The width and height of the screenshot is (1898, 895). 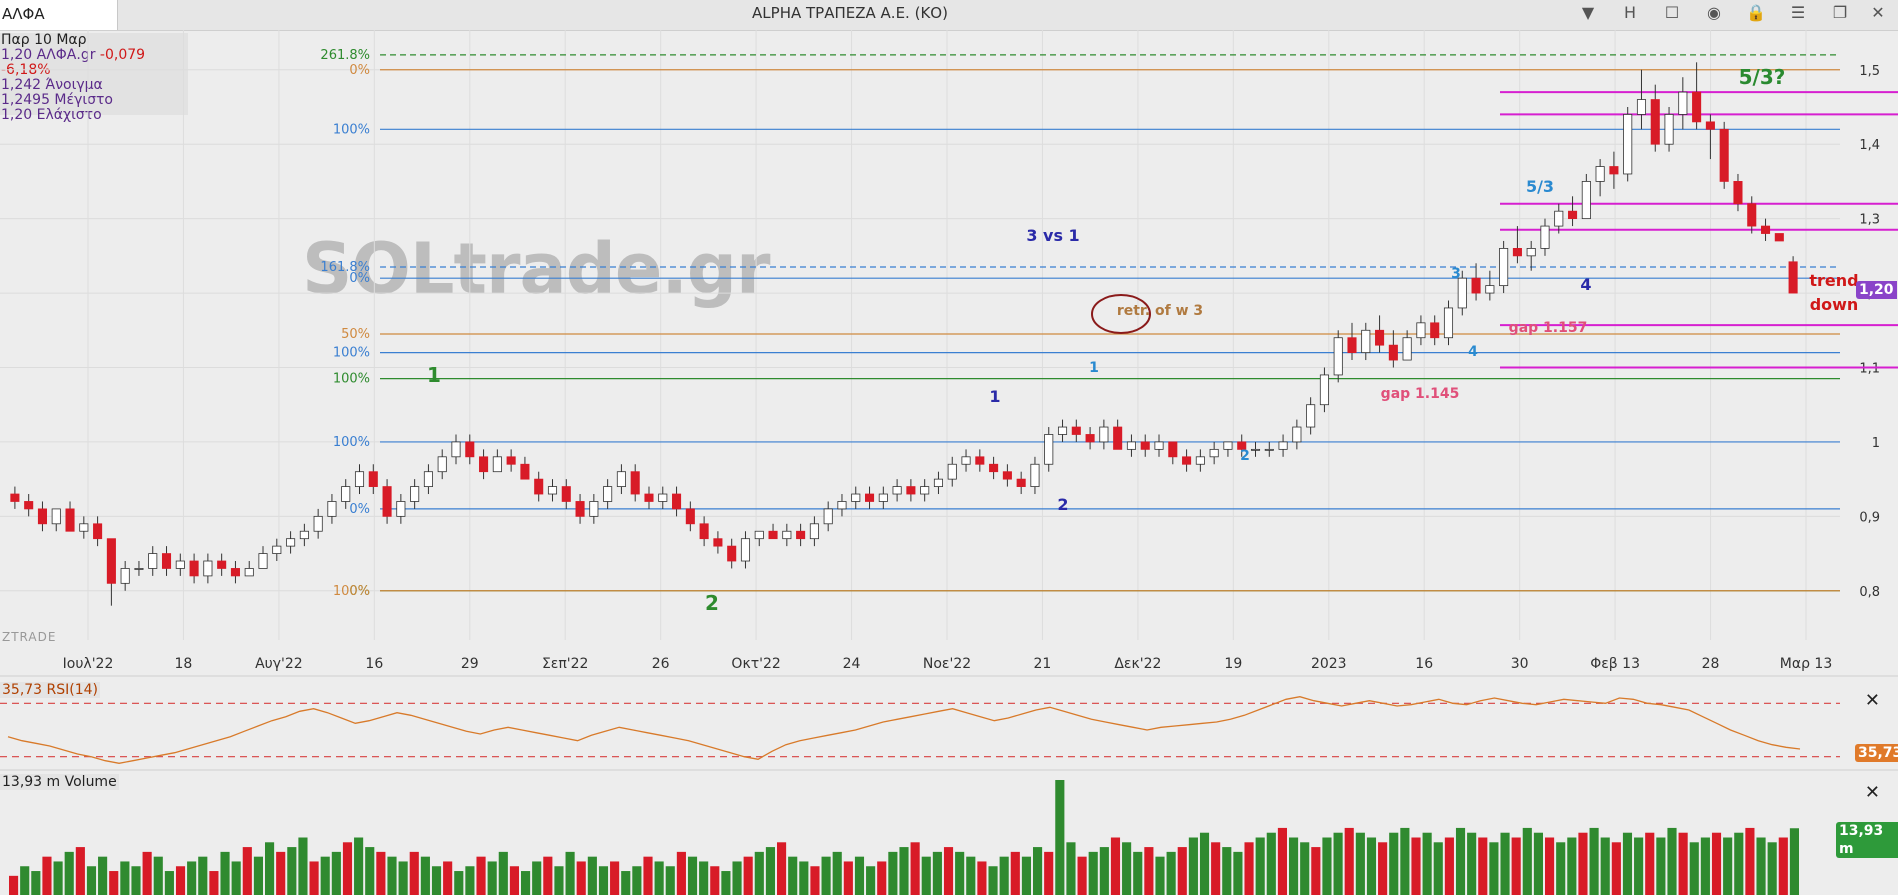 I want to click on rsi-close-icon: ✕, so click(x=1872, y=700).